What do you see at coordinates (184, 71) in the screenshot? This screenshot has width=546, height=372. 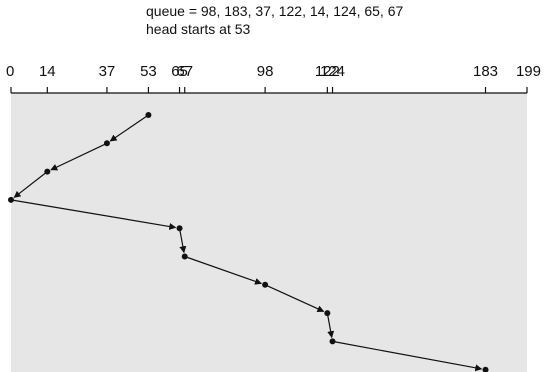 I see `axis-tick-label: 67` at bounding box center [184, 71].